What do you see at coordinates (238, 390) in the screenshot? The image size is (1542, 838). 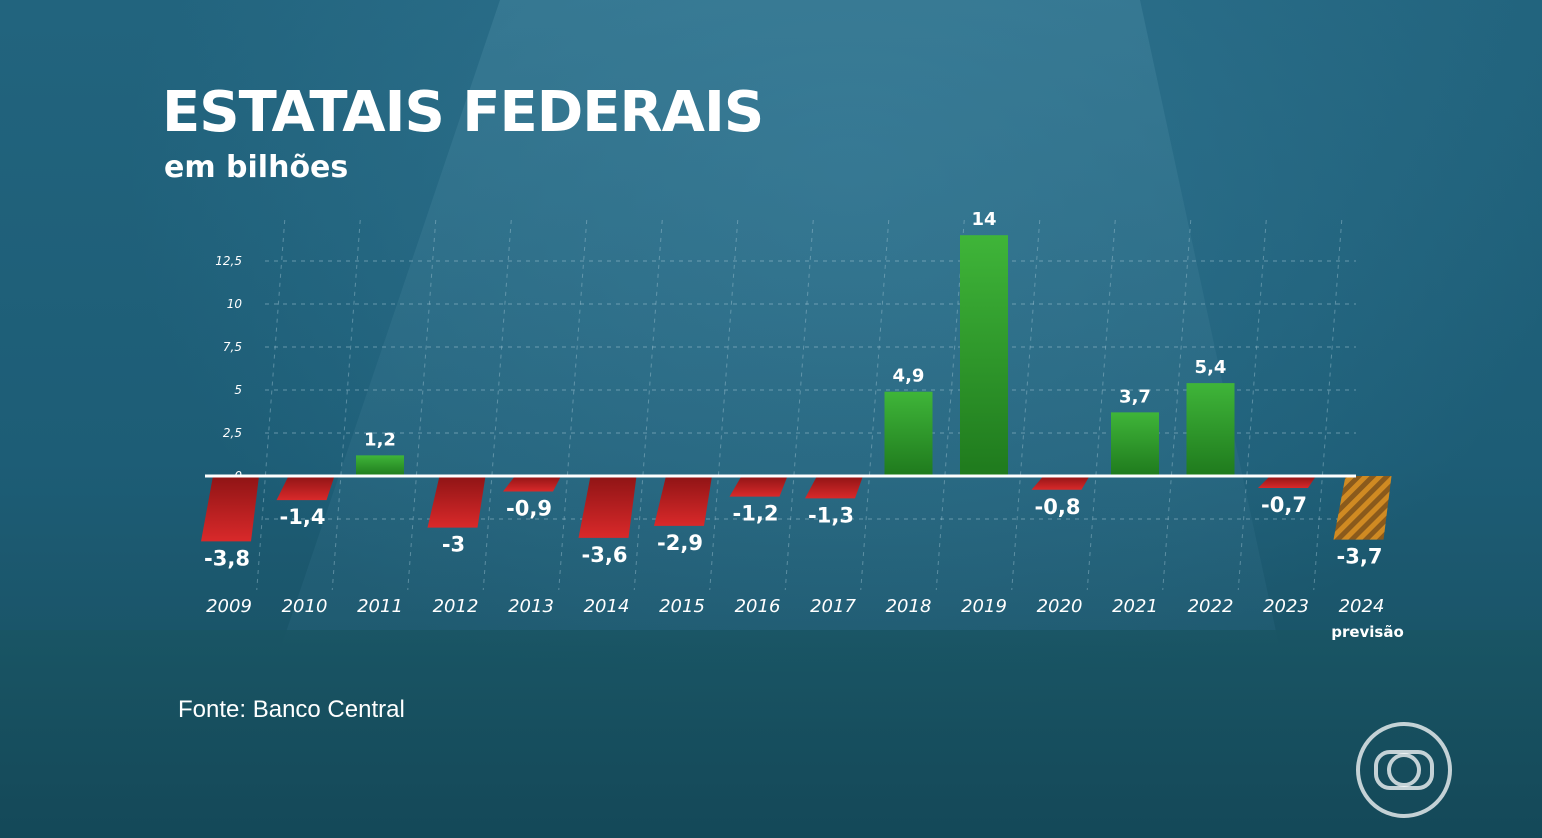 I see `y-tick-label: 5` at bounding box center [238, 390].